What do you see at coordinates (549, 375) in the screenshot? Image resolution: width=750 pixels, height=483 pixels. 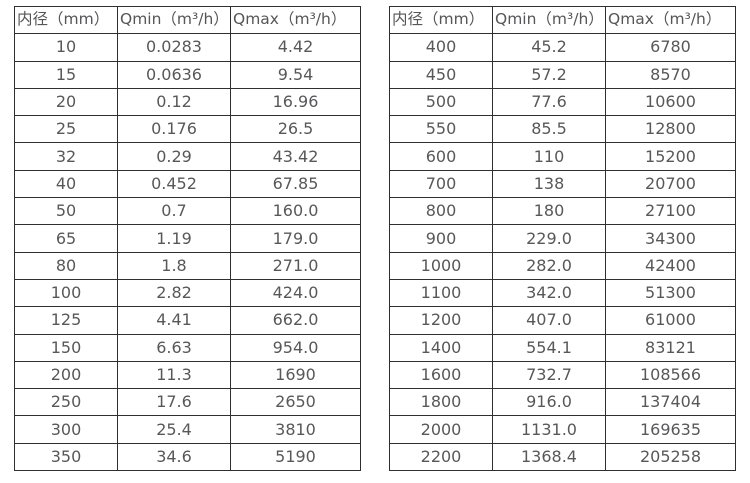 I see `table-cell: 732.7` at bounding box center [549, 375].